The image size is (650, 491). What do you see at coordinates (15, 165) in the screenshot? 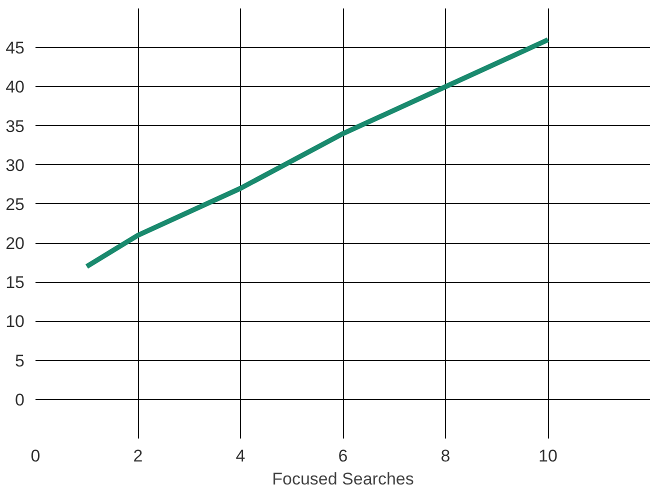
I see `y-tick-label: 30` at bounding box center [15, 165].